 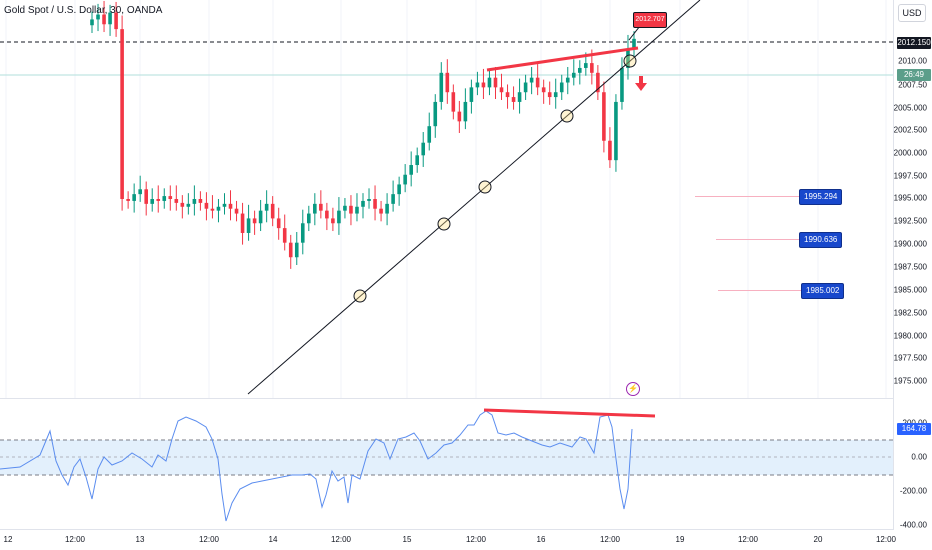 What do you see at coordinates (83, 10) in the screenshot?
I see `symbol-legend: Gold Spot / U.S. Dollar, 30, OANDA` at bounding box center [83, 10].